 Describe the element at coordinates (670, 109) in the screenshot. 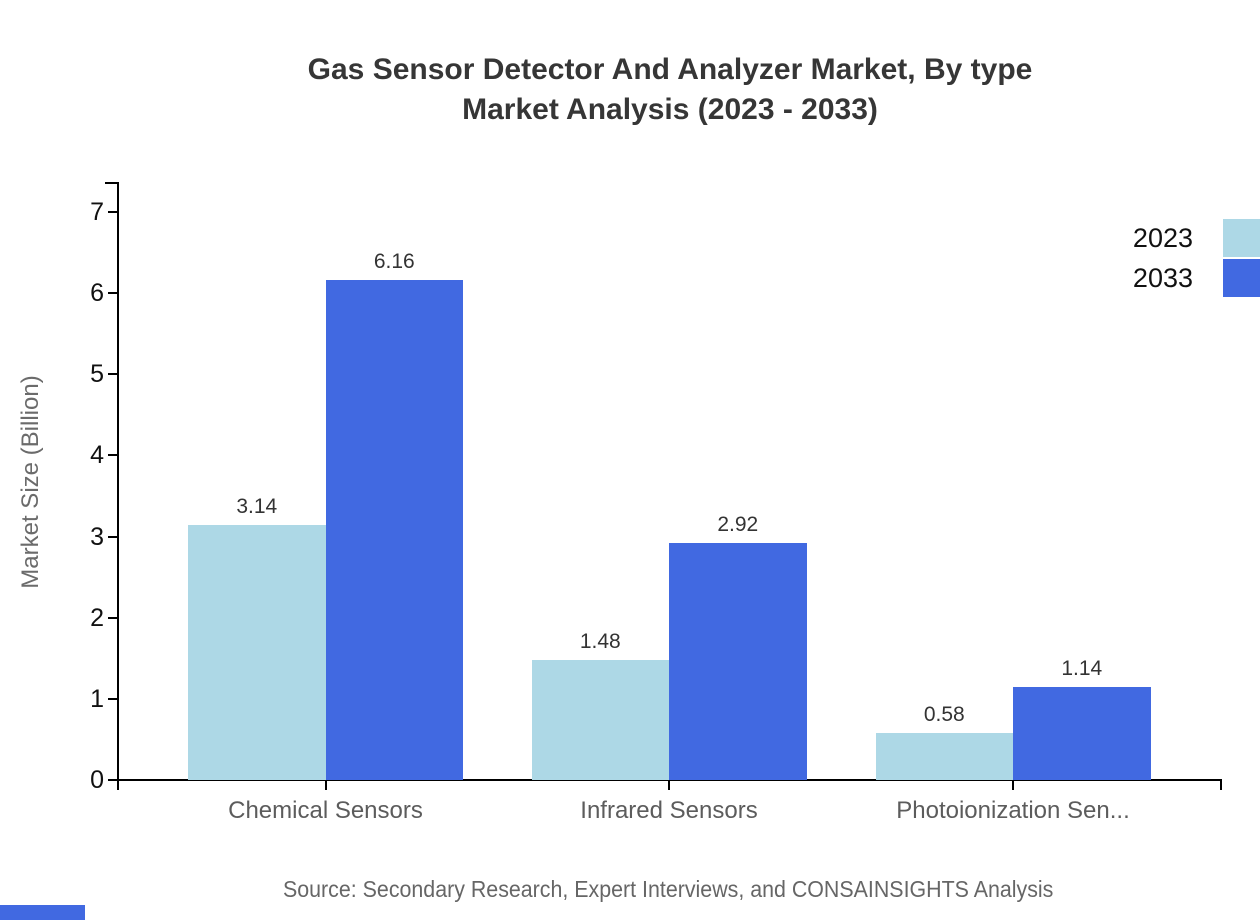

I see `chart-title-line-2: Market Analysis (2023 - 2033)` at that location.